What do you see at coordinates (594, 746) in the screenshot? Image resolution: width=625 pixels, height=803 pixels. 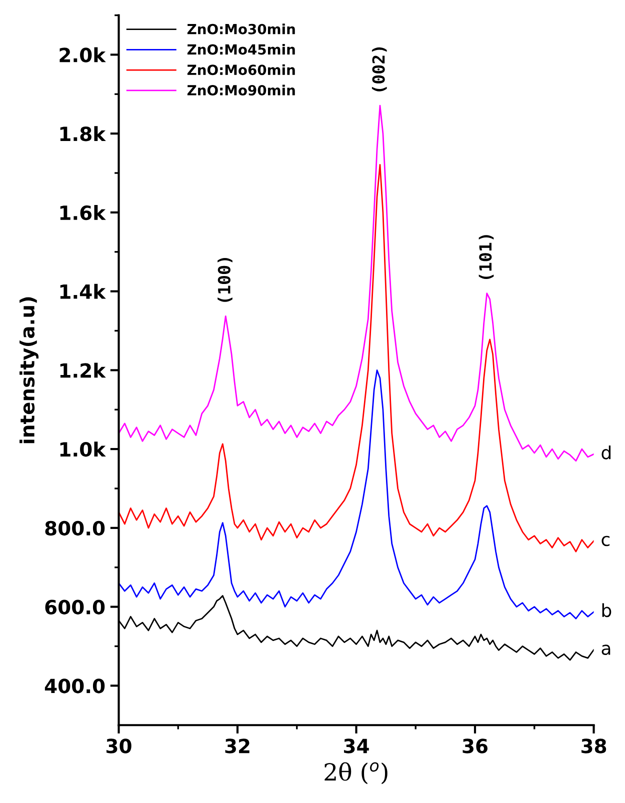 I see `x-tick-label: 38` at bounding box center [594, 746].